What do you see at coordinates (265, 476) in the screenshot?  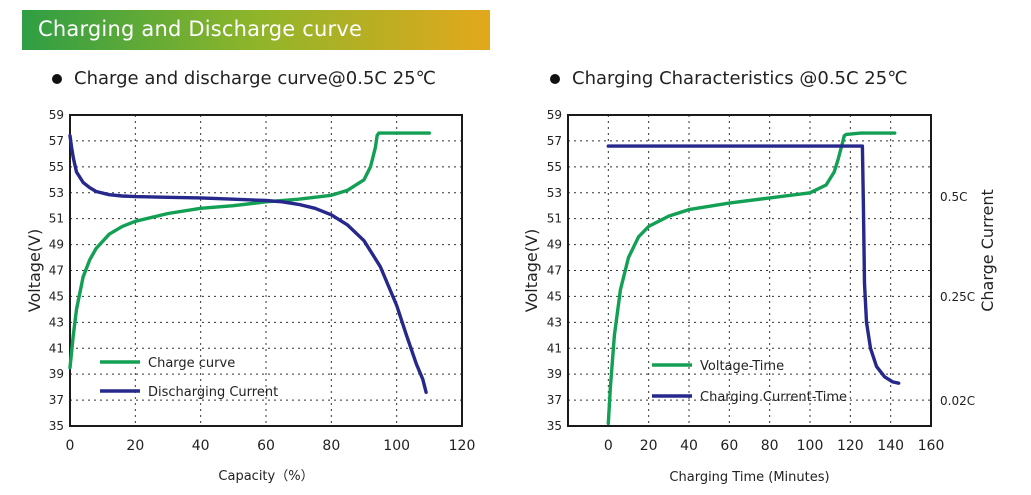 I see `x-axis-label: Capacity（%）` at bounding box center [265, 476].